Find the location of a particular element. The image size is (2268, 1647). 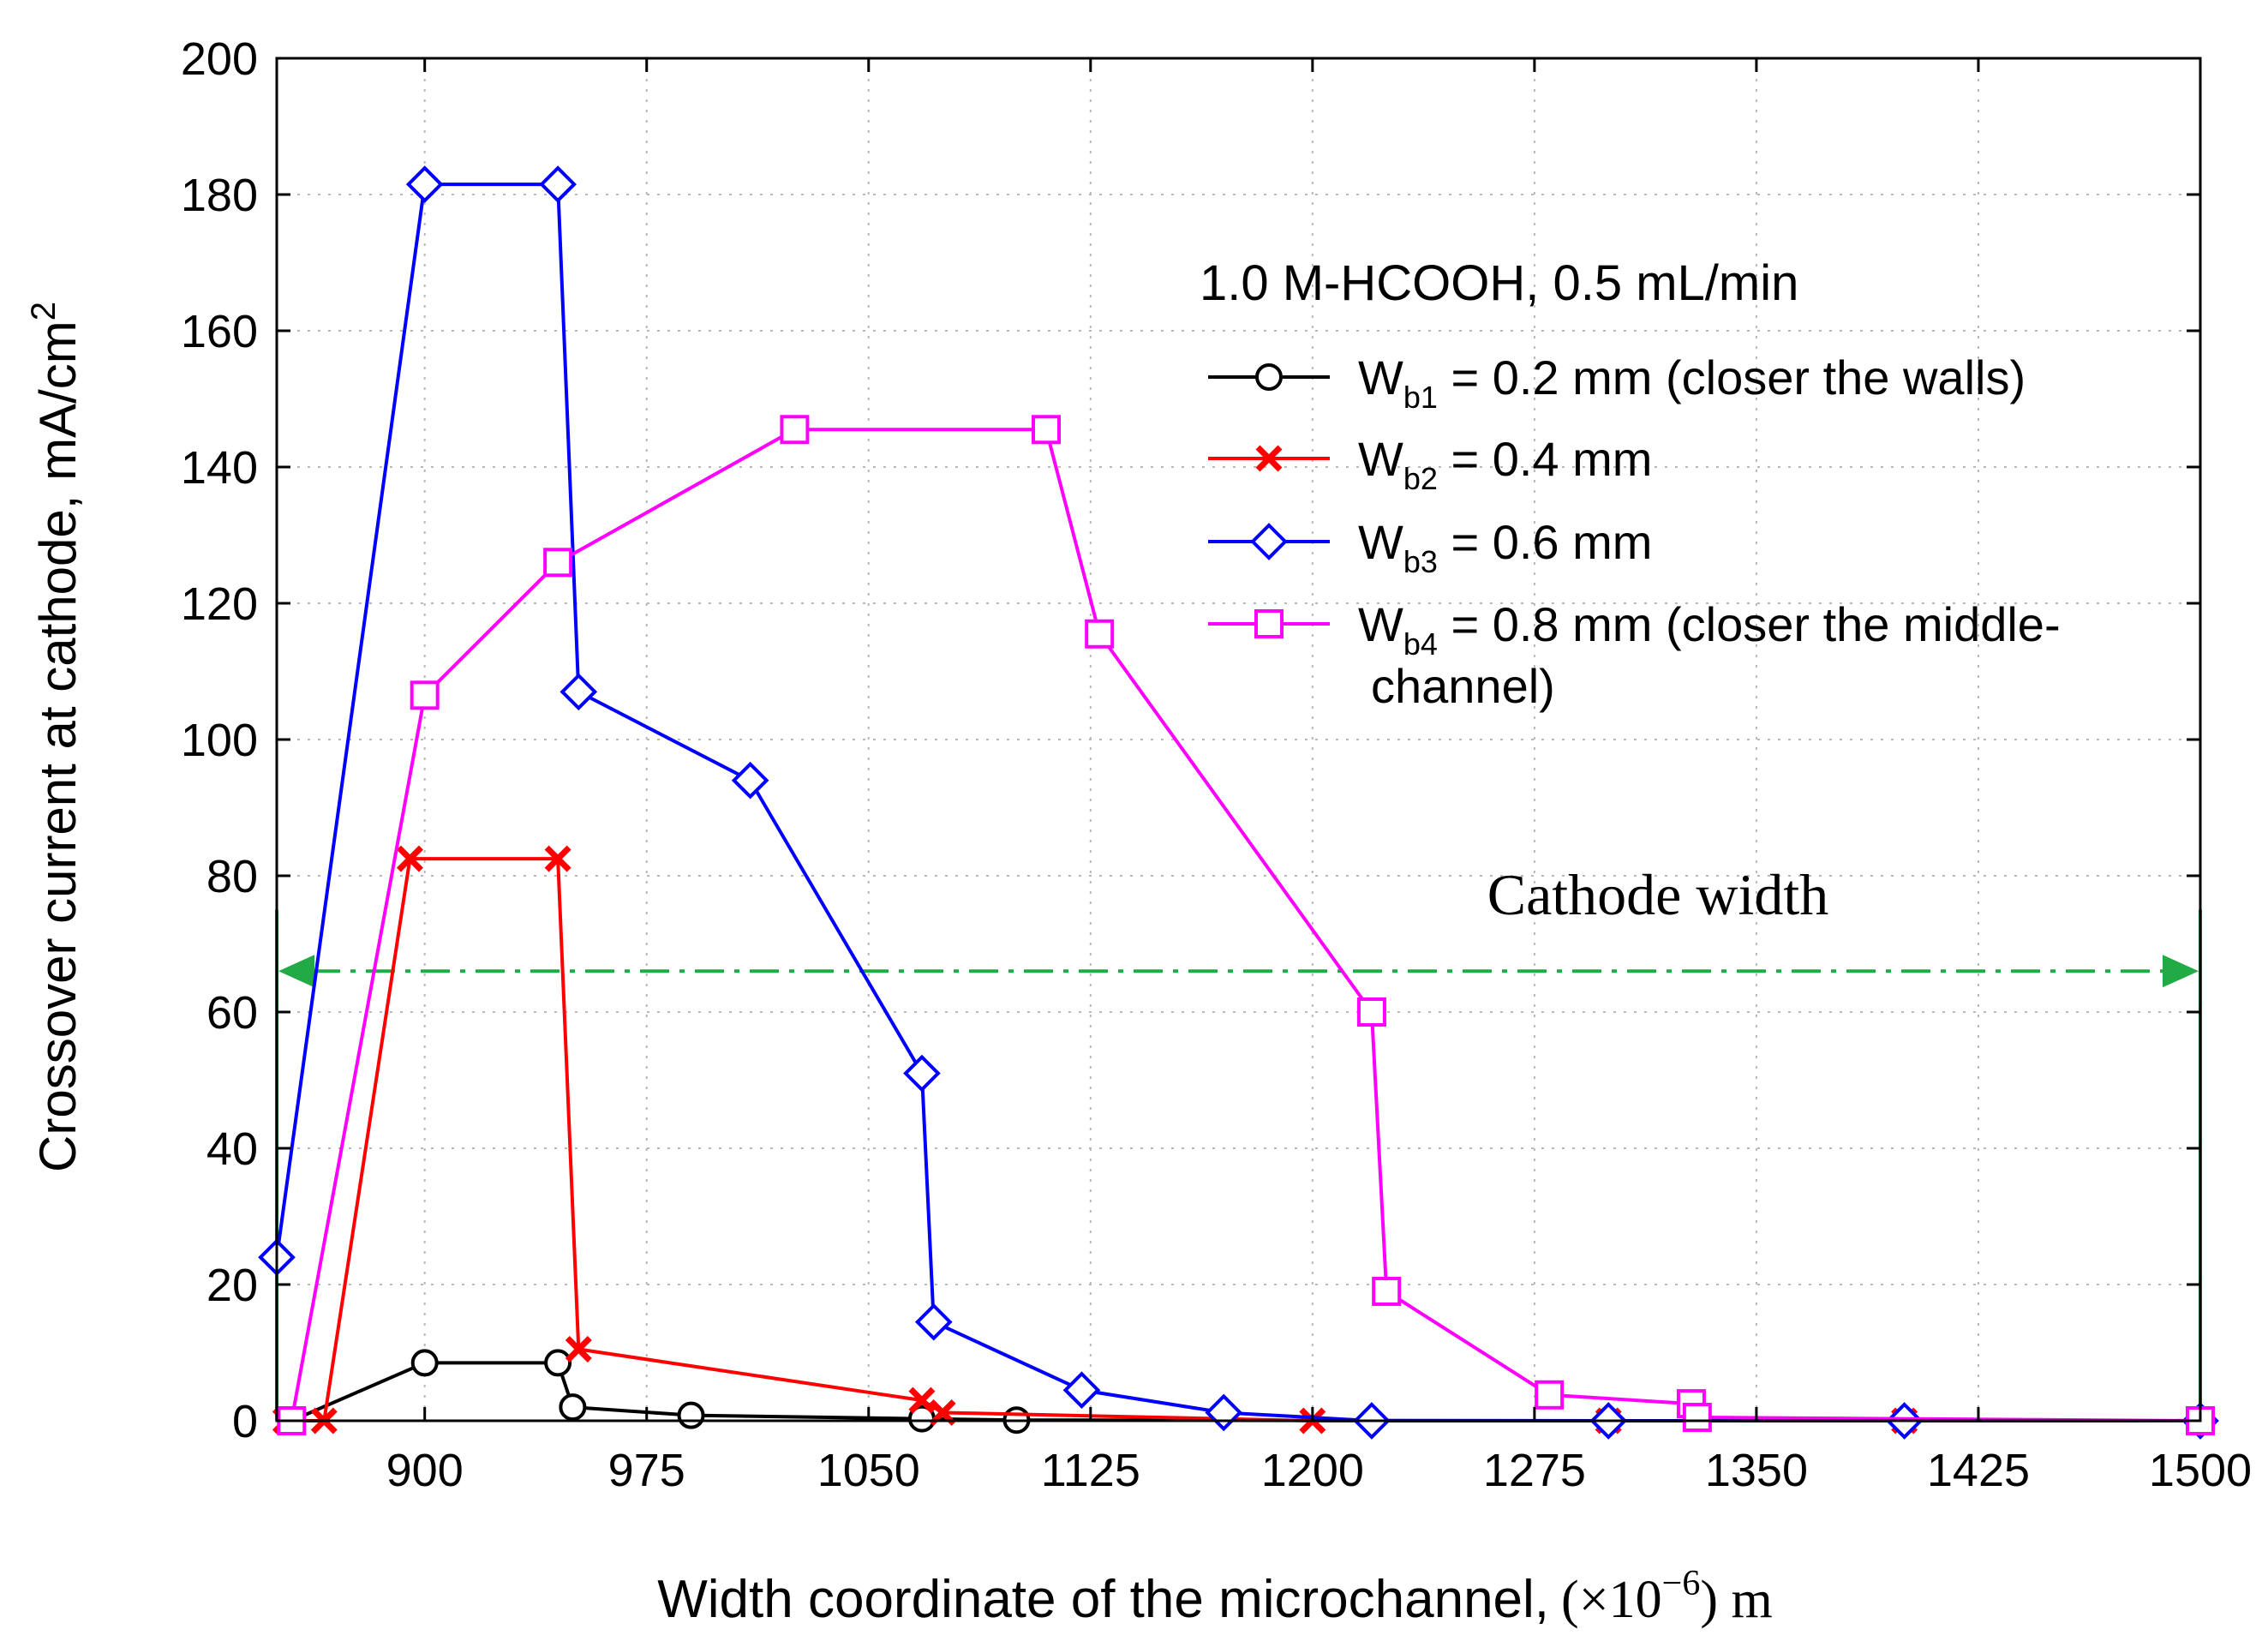

cathode-arrow-right is located at coordinates (2181, 972).